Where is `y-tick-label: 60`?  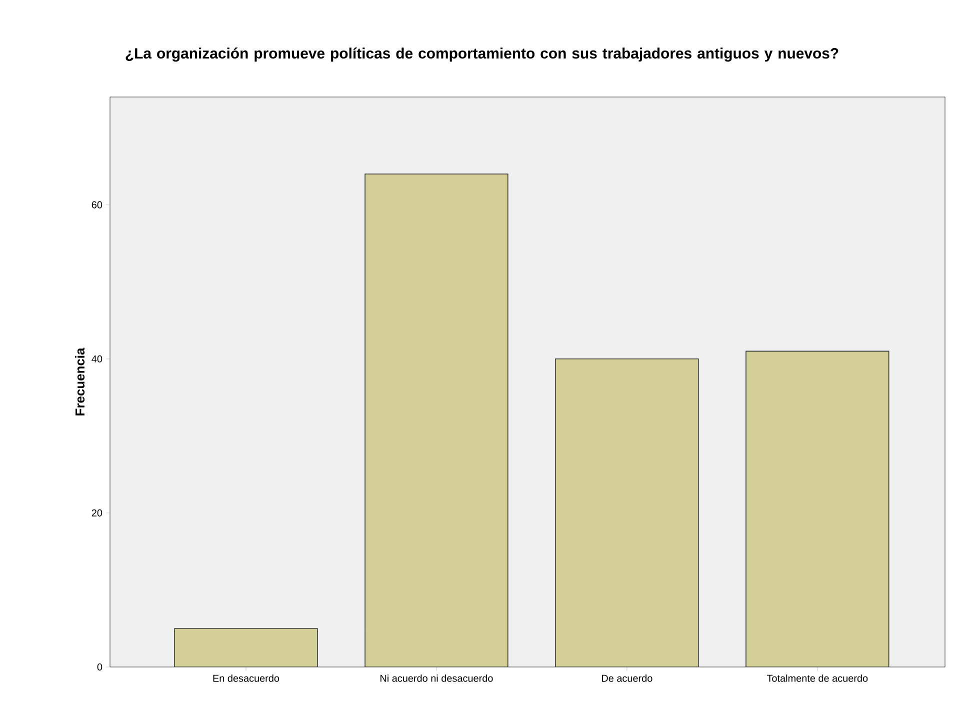 y-tick-label: 60 is located at coordinates (97, 204).